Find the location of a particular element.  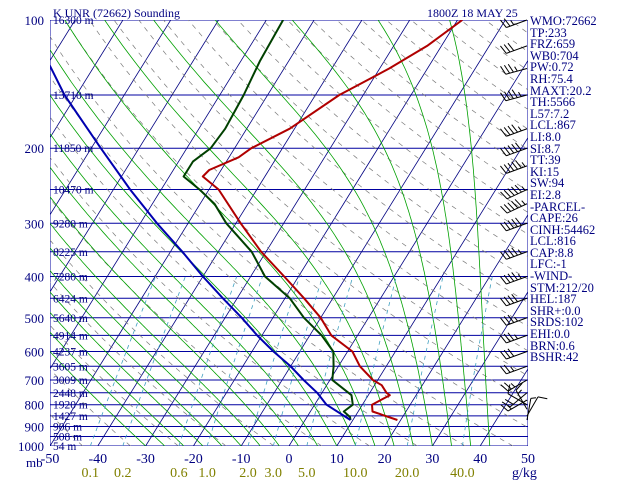

height-label: 54 m is located at coordinates (64, 447).